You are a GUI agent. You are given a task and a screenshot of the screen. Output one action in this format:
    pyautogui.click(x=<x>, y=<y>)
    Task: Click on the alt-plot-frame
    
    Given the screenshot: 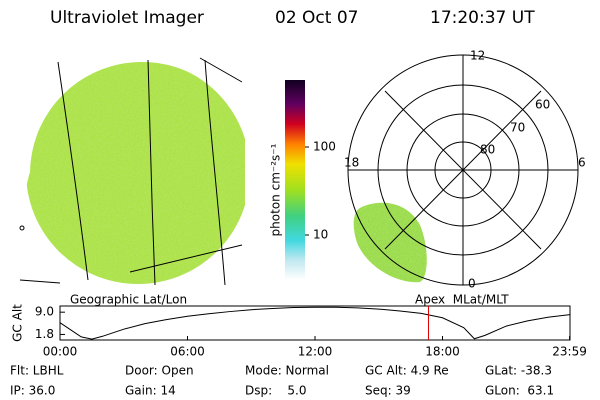 What is the action you would take?
    pyautogui.click(x=315, y=323)
    